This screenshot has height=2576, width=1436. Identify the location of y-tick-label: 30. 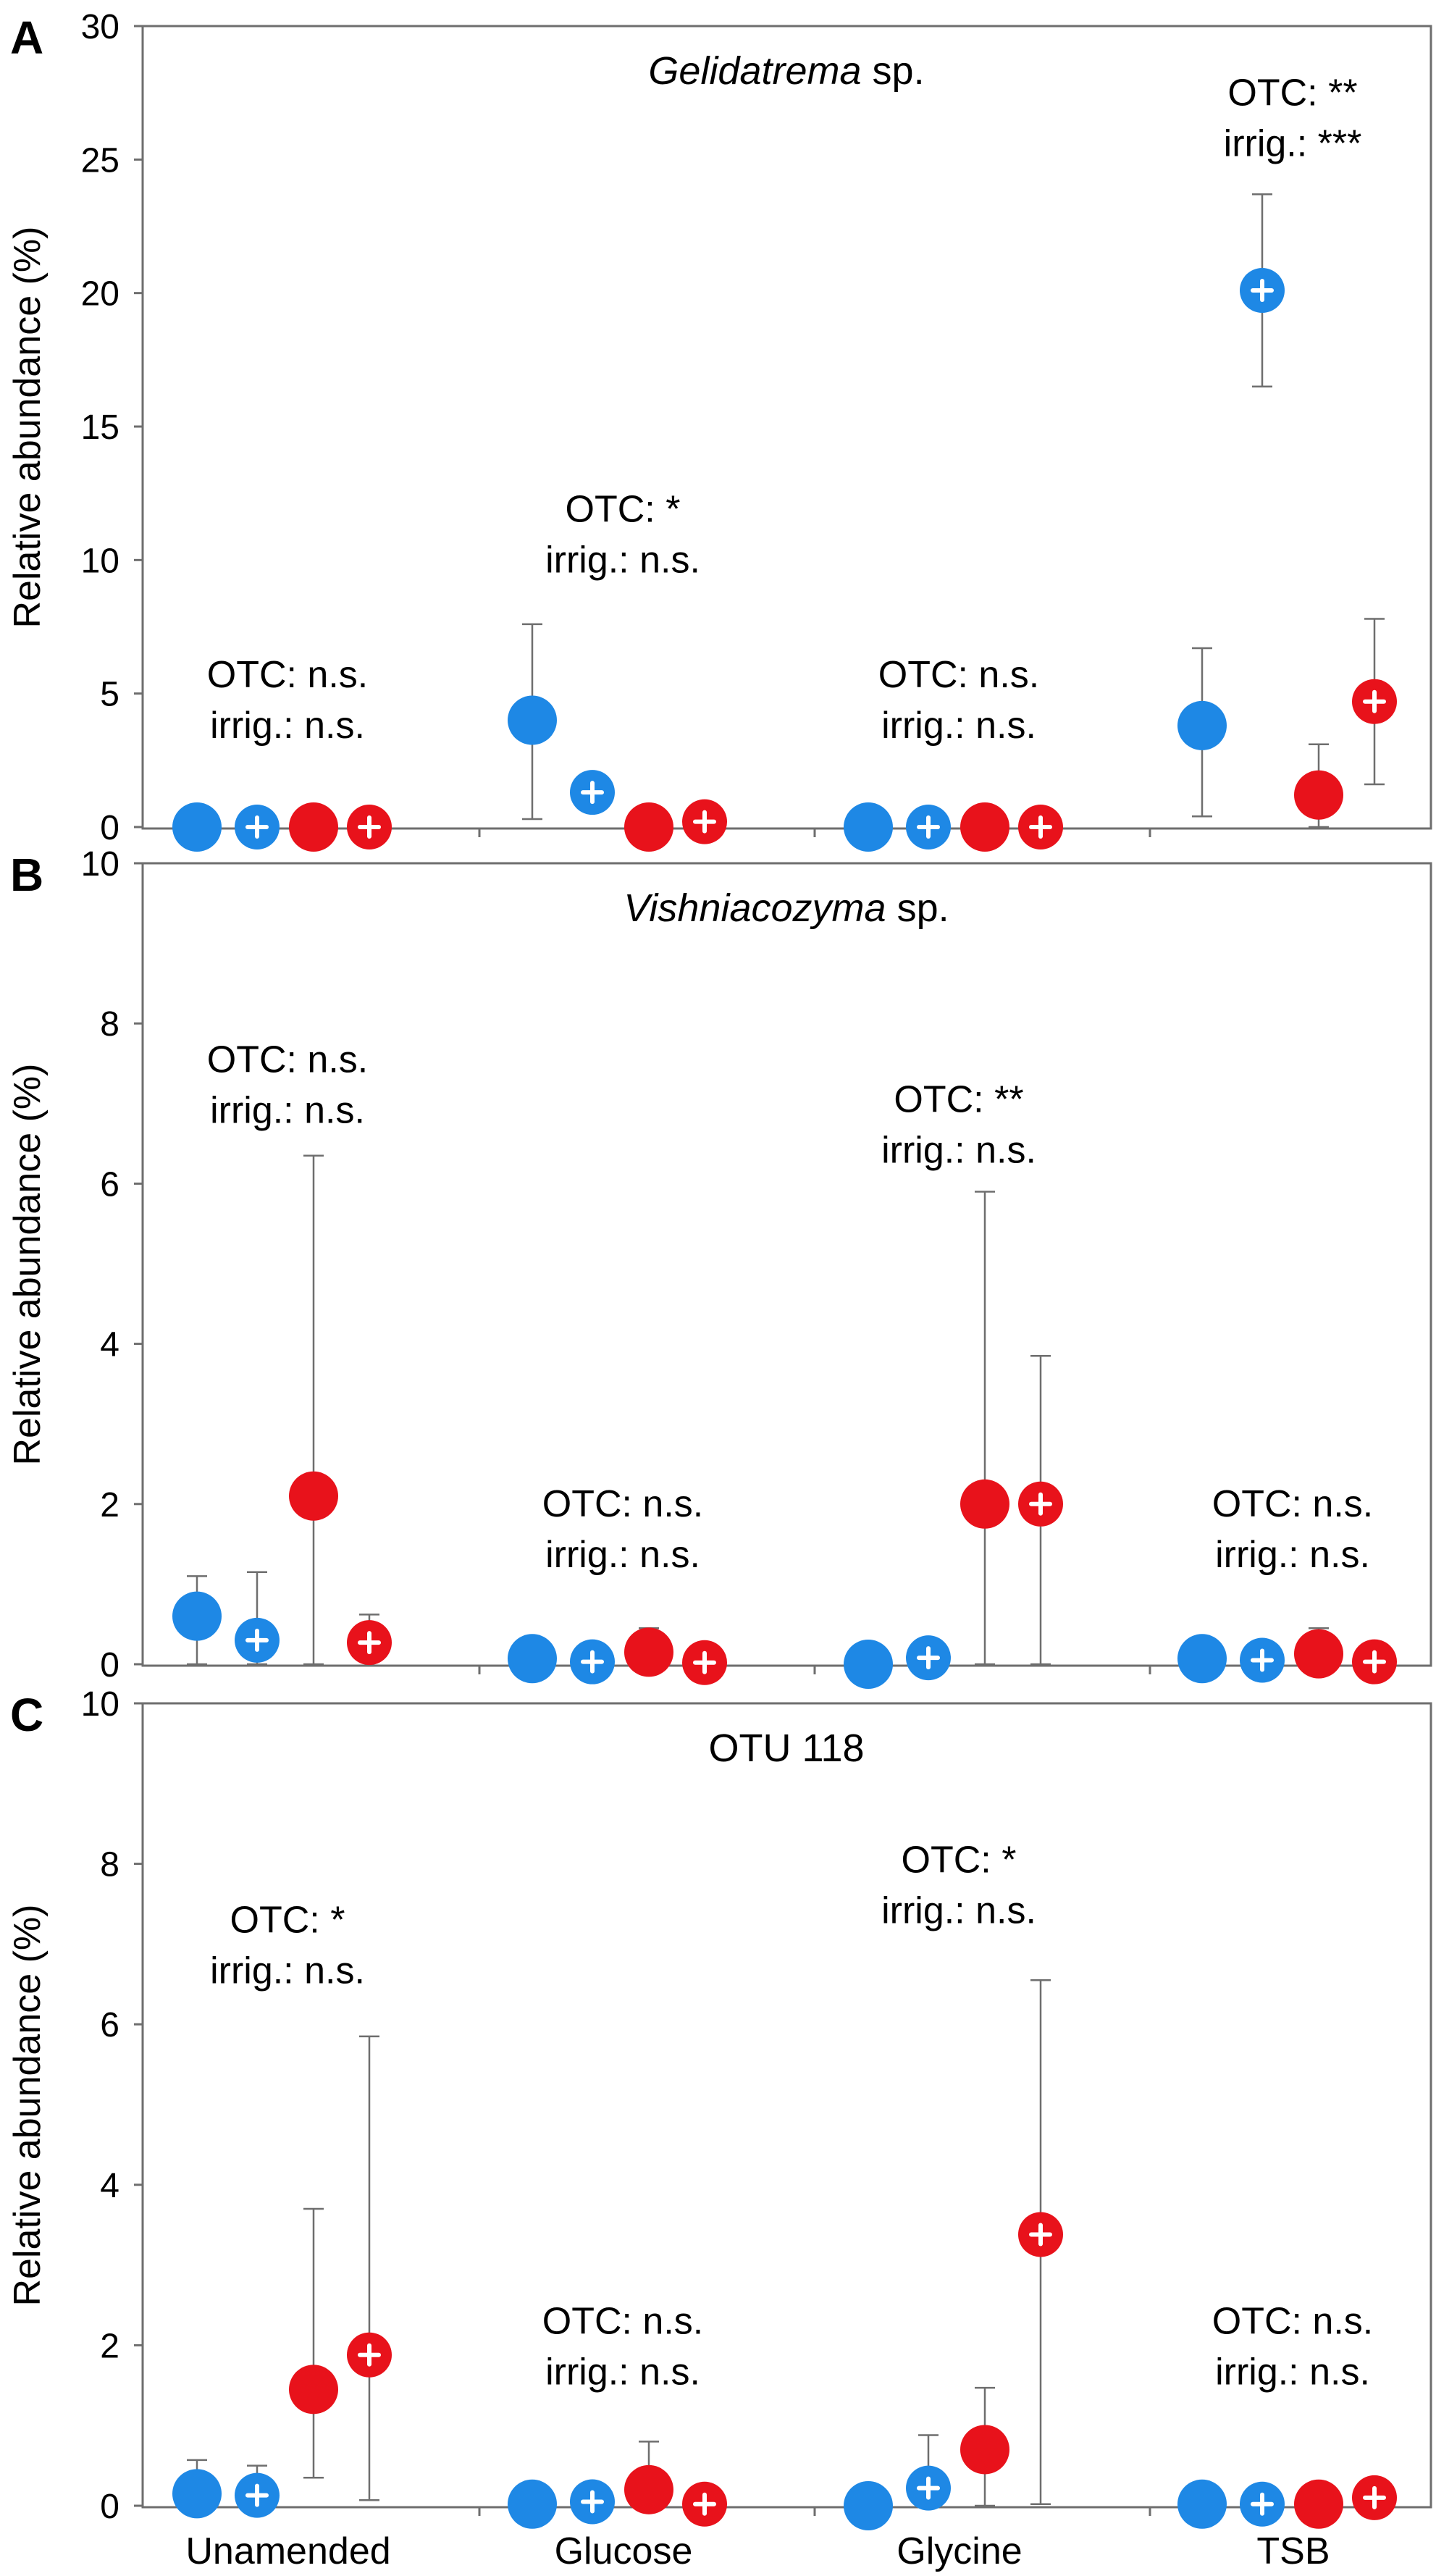
(100, 27).